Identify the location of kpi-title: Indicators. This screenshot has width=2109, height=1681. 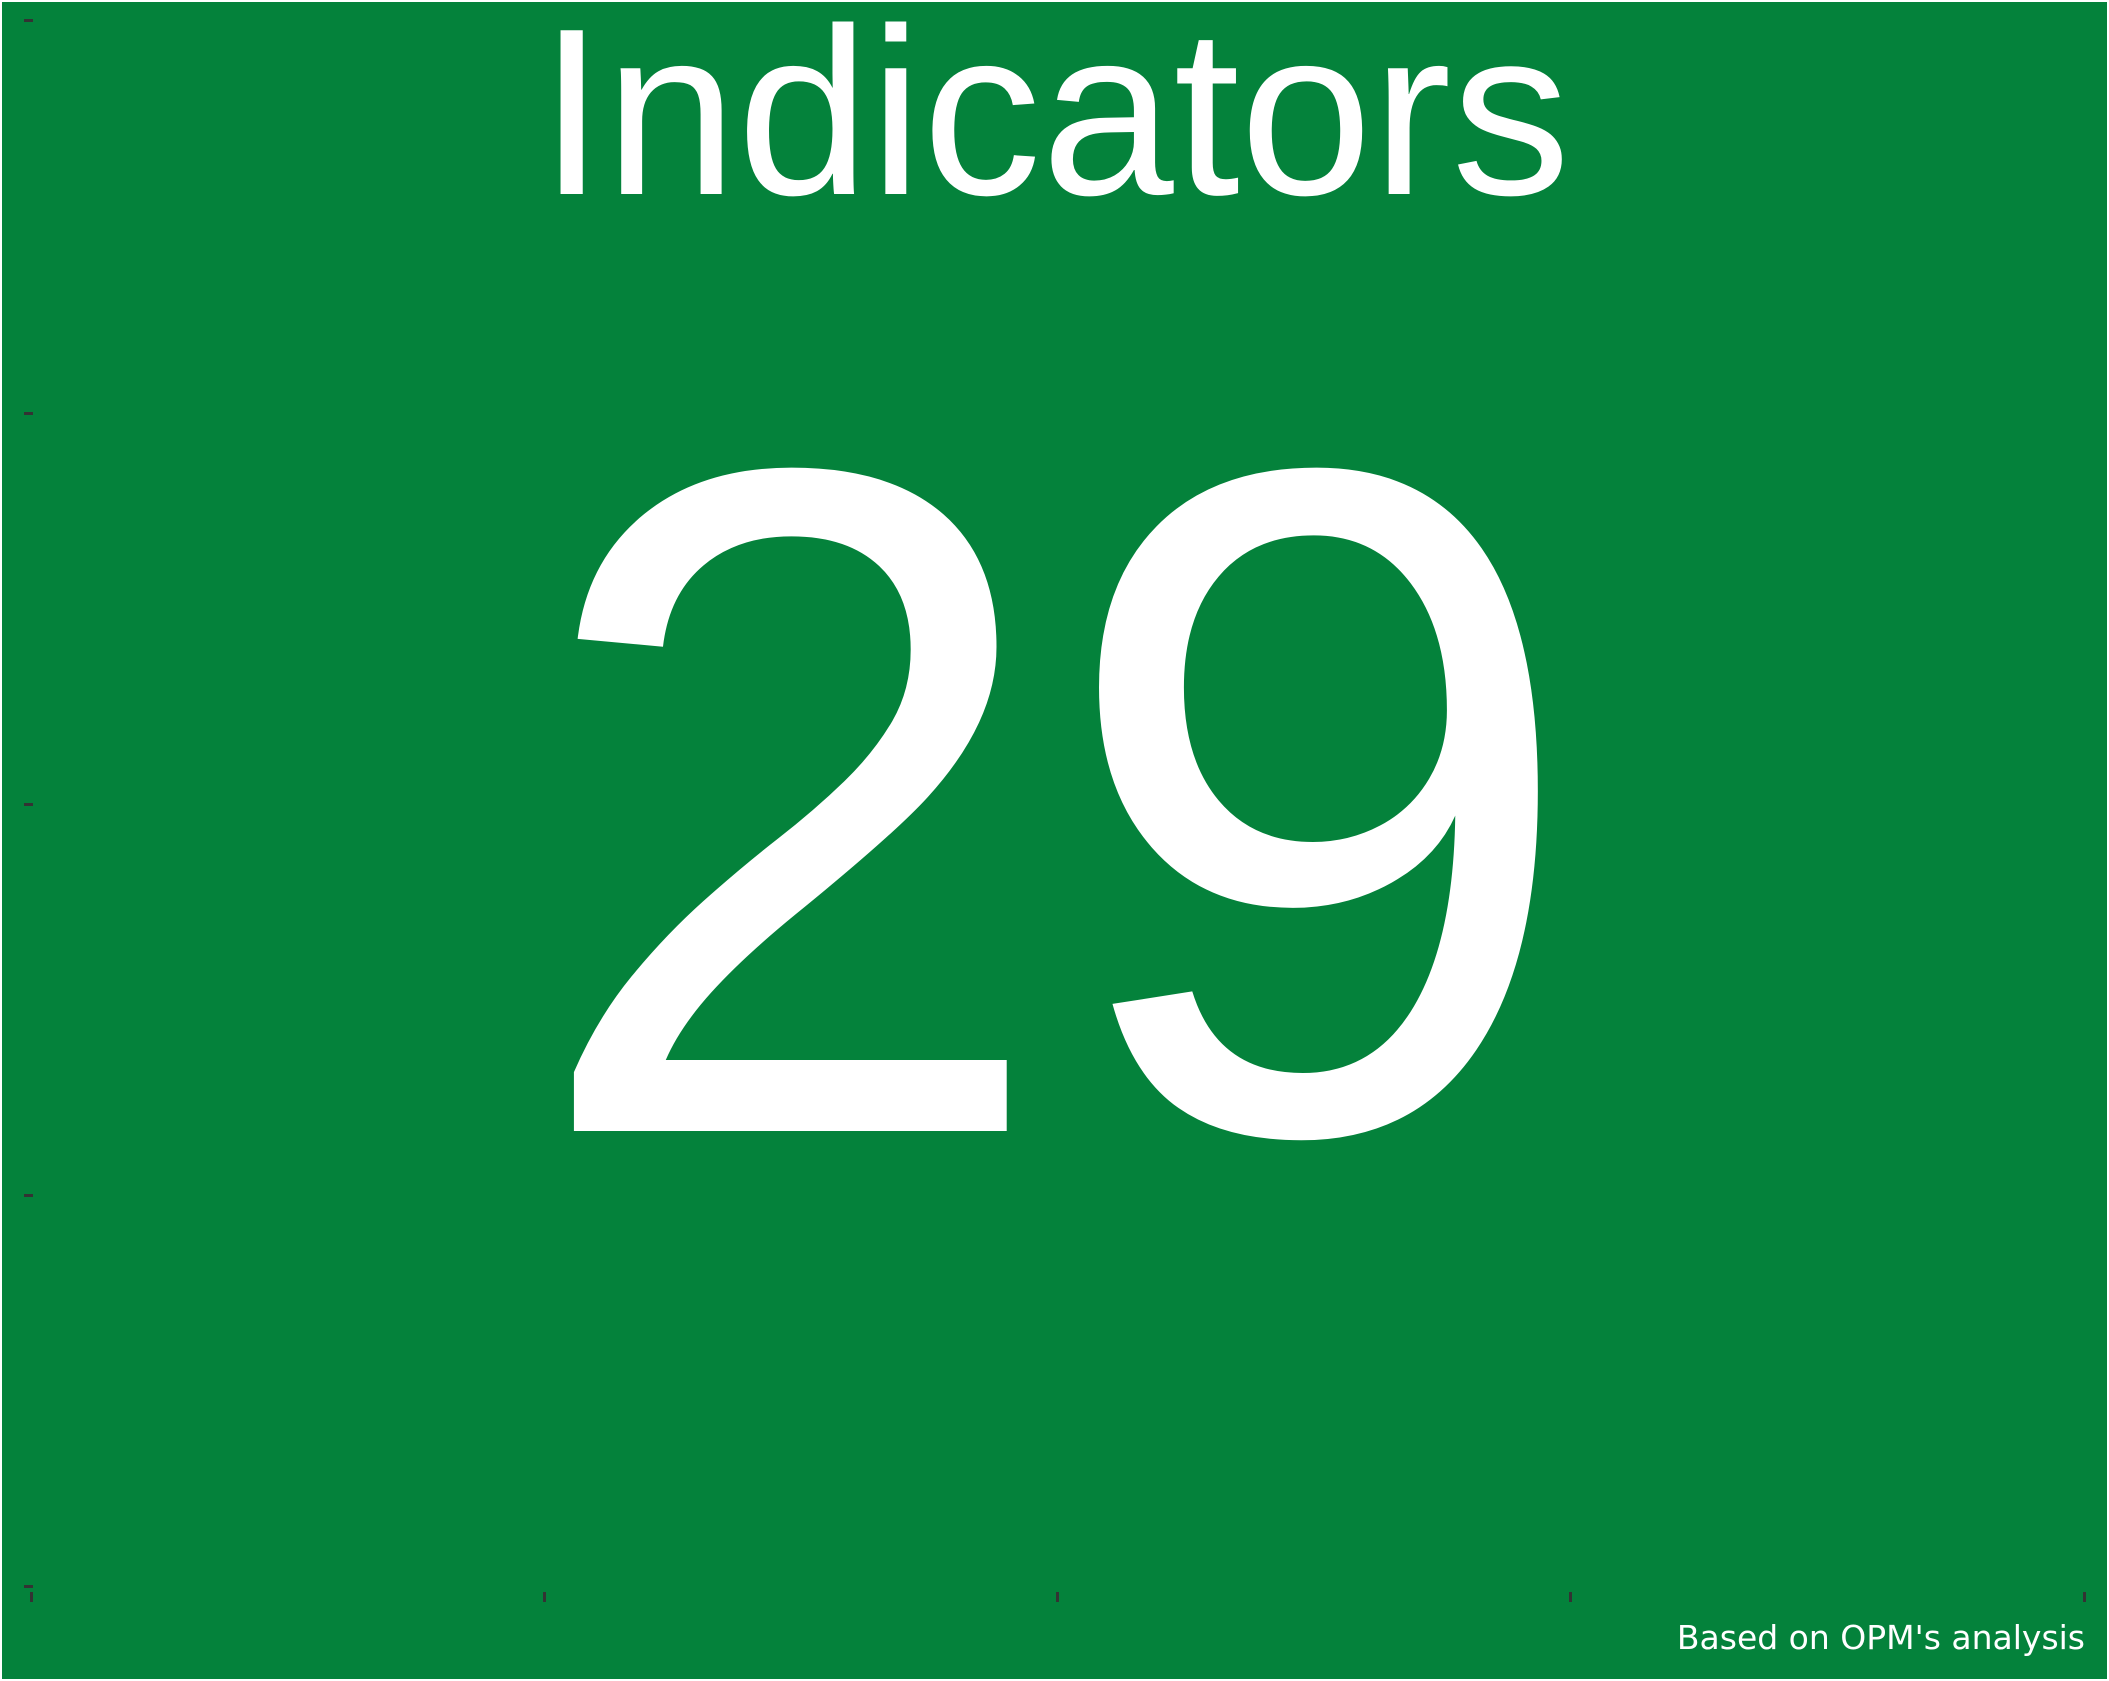
(1054, 123).